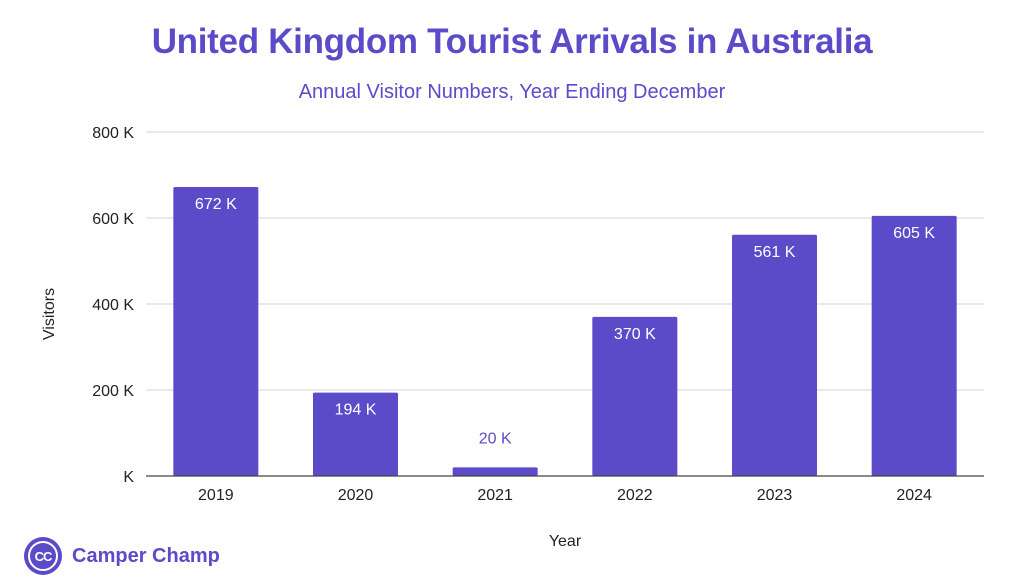  What do you see at coordinates (914, 233) in the screenshot?
I see `data-label: 605 K` at bounding box center [914, 233].